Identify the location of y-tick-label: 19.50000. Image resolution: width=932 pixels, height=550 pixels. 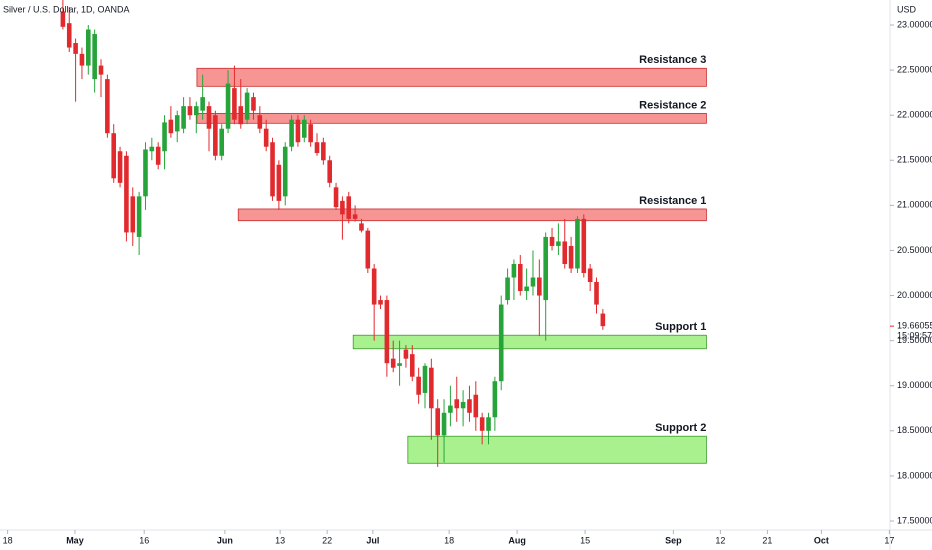
(914, 340).